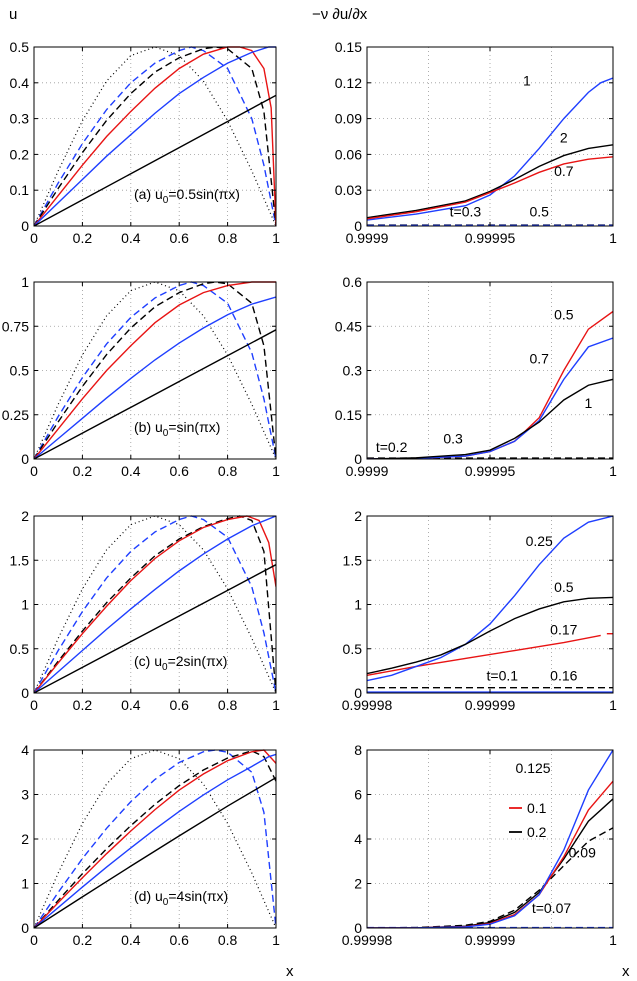  Describe the element at coordinates (198, 661) in the screenshot. I see `annotation-suffix: =2sin(πx)` at that location.